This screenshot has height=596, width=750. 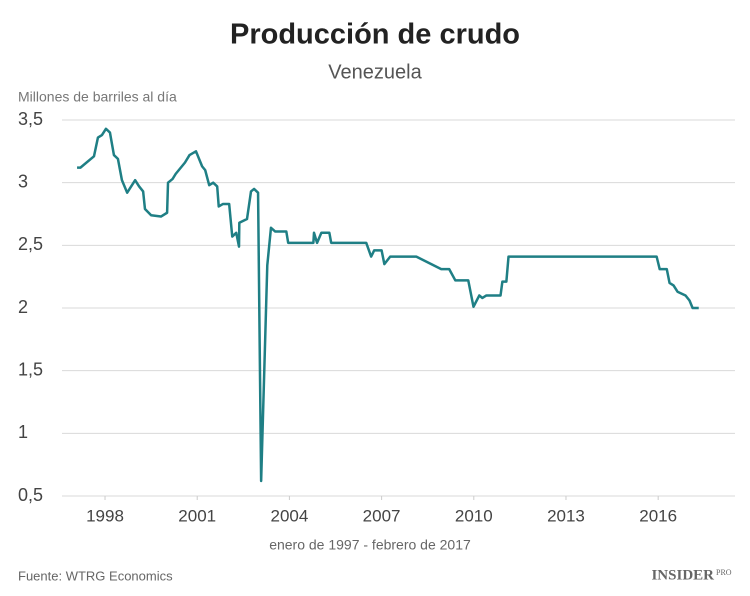 I want to click on x-tick-label: 1998, so click(x=105, y=515).